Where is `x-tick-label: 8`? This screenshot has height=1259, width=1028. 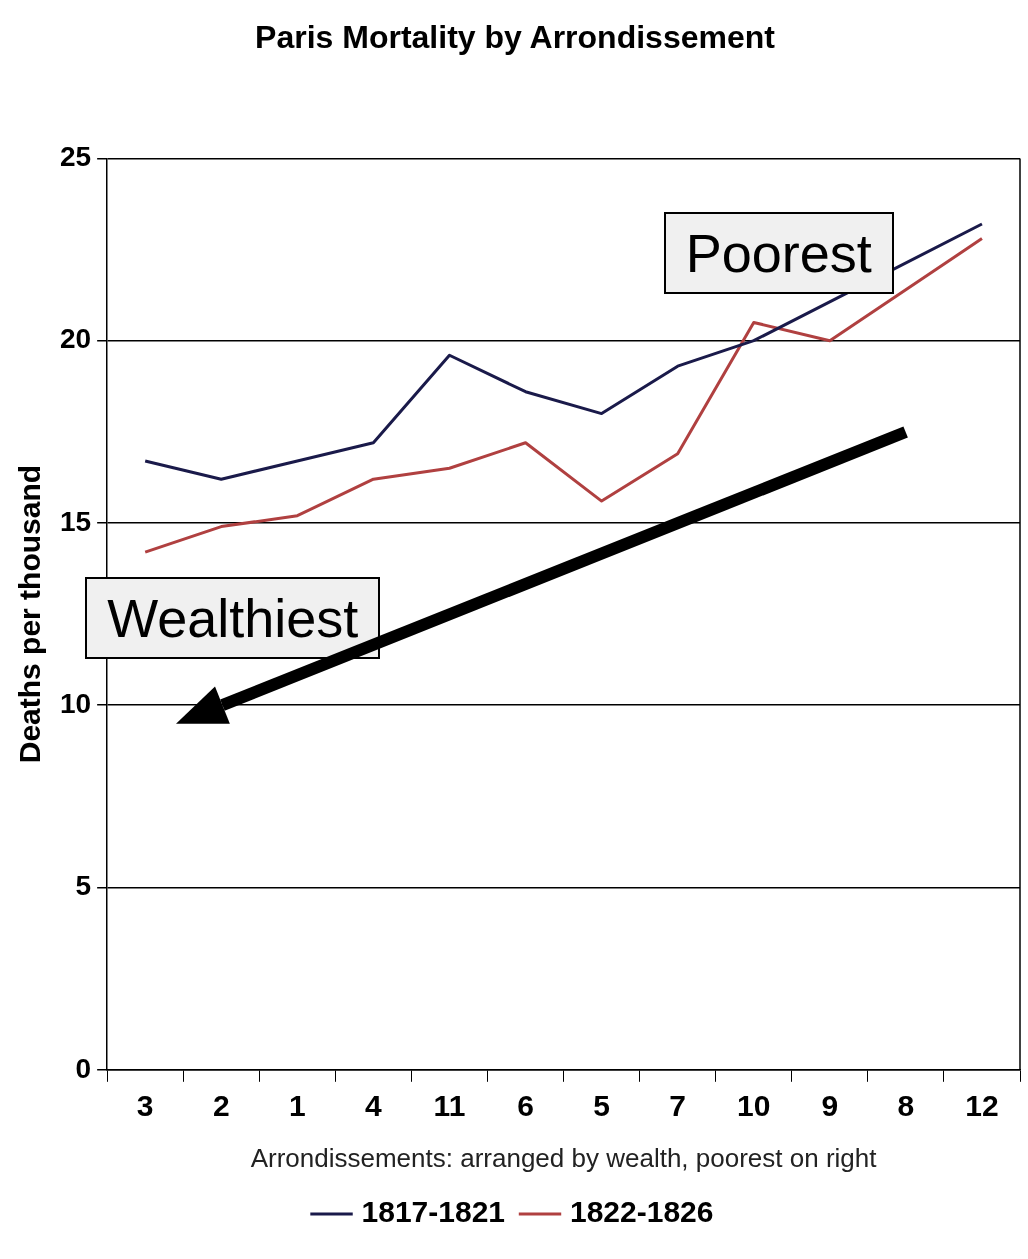
x-tick-label: 8 is located at coordinates (906, 1106).